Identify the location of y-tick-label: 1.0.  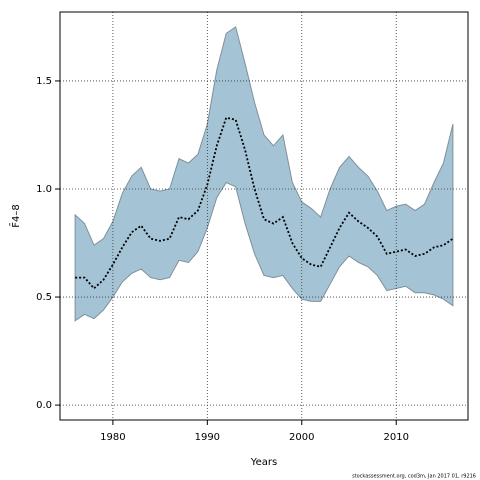
(44, 189).